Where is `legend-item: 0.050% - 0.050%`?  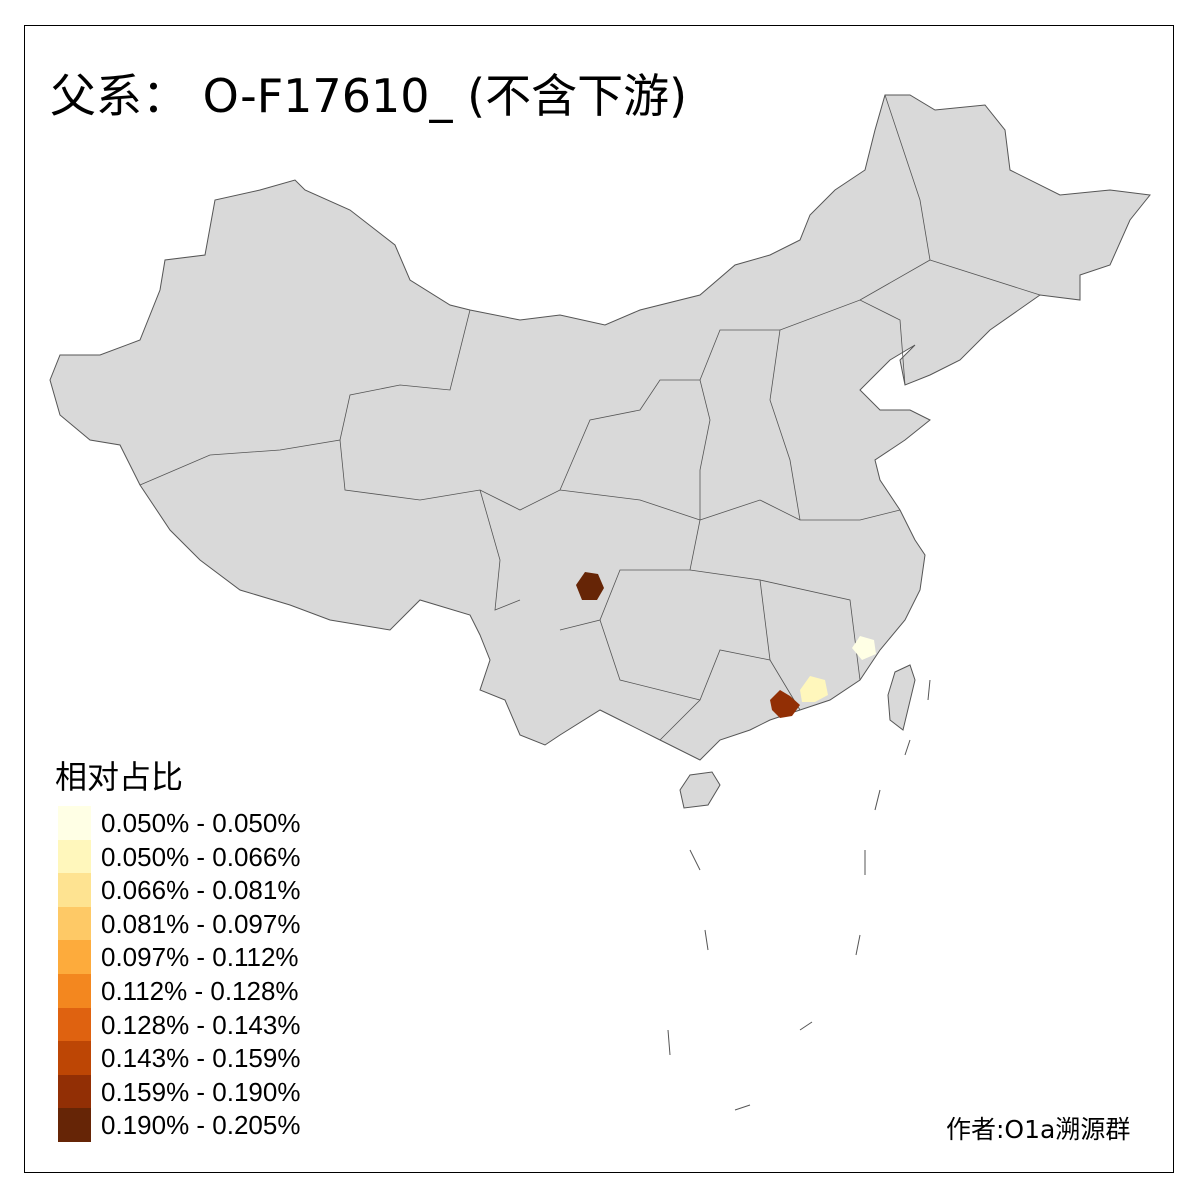
legend-item: 0.050% - 0.050% is located at coordinates (208, 823).